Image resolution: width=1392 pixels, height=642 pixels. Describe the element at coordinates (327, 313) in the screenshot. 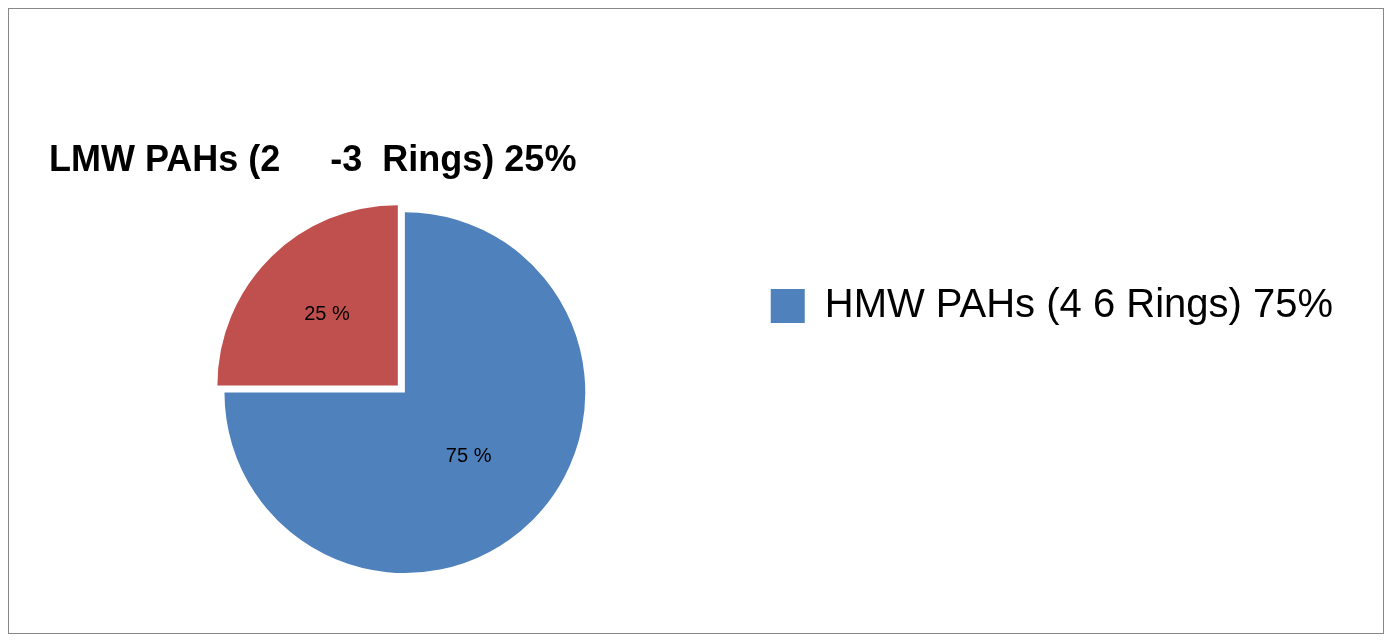

I see `data-label: 25 %` at that location.